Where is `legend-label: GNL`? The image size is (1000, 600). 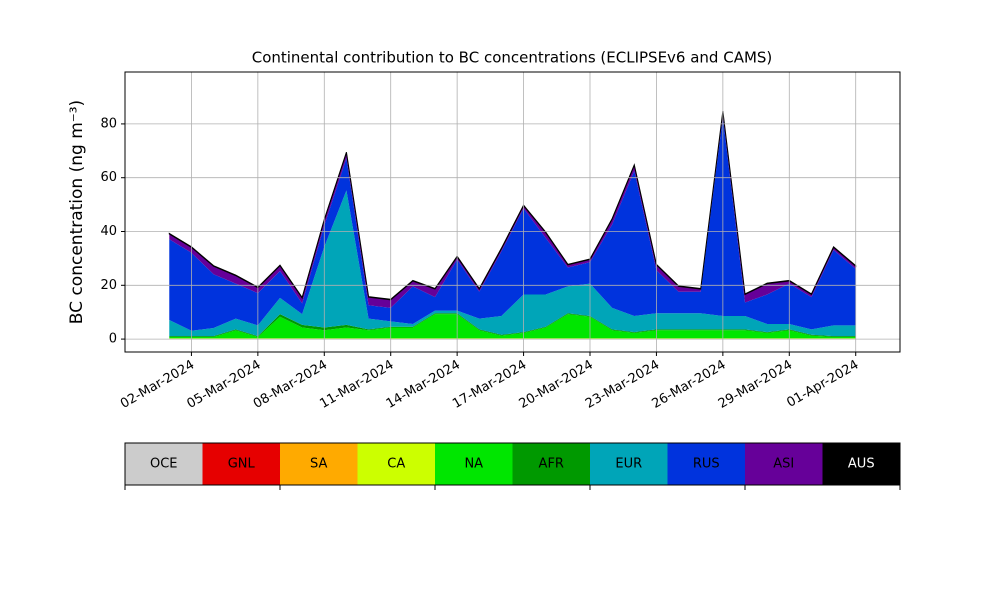 legend-label: GNL is located at coordinates (242, 464).